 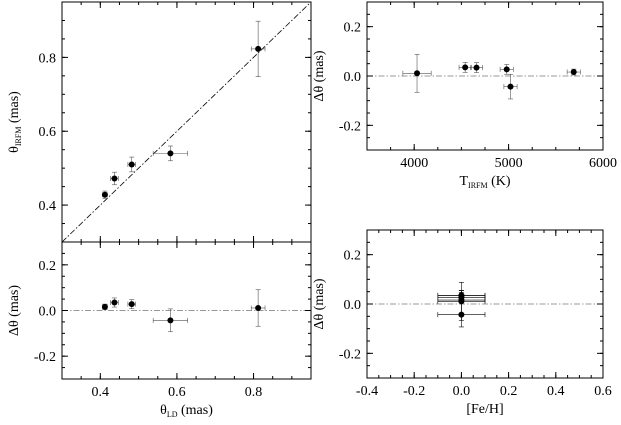 I want to click on x-axis-title: TIRFM (K), so click(x=484, y=182).